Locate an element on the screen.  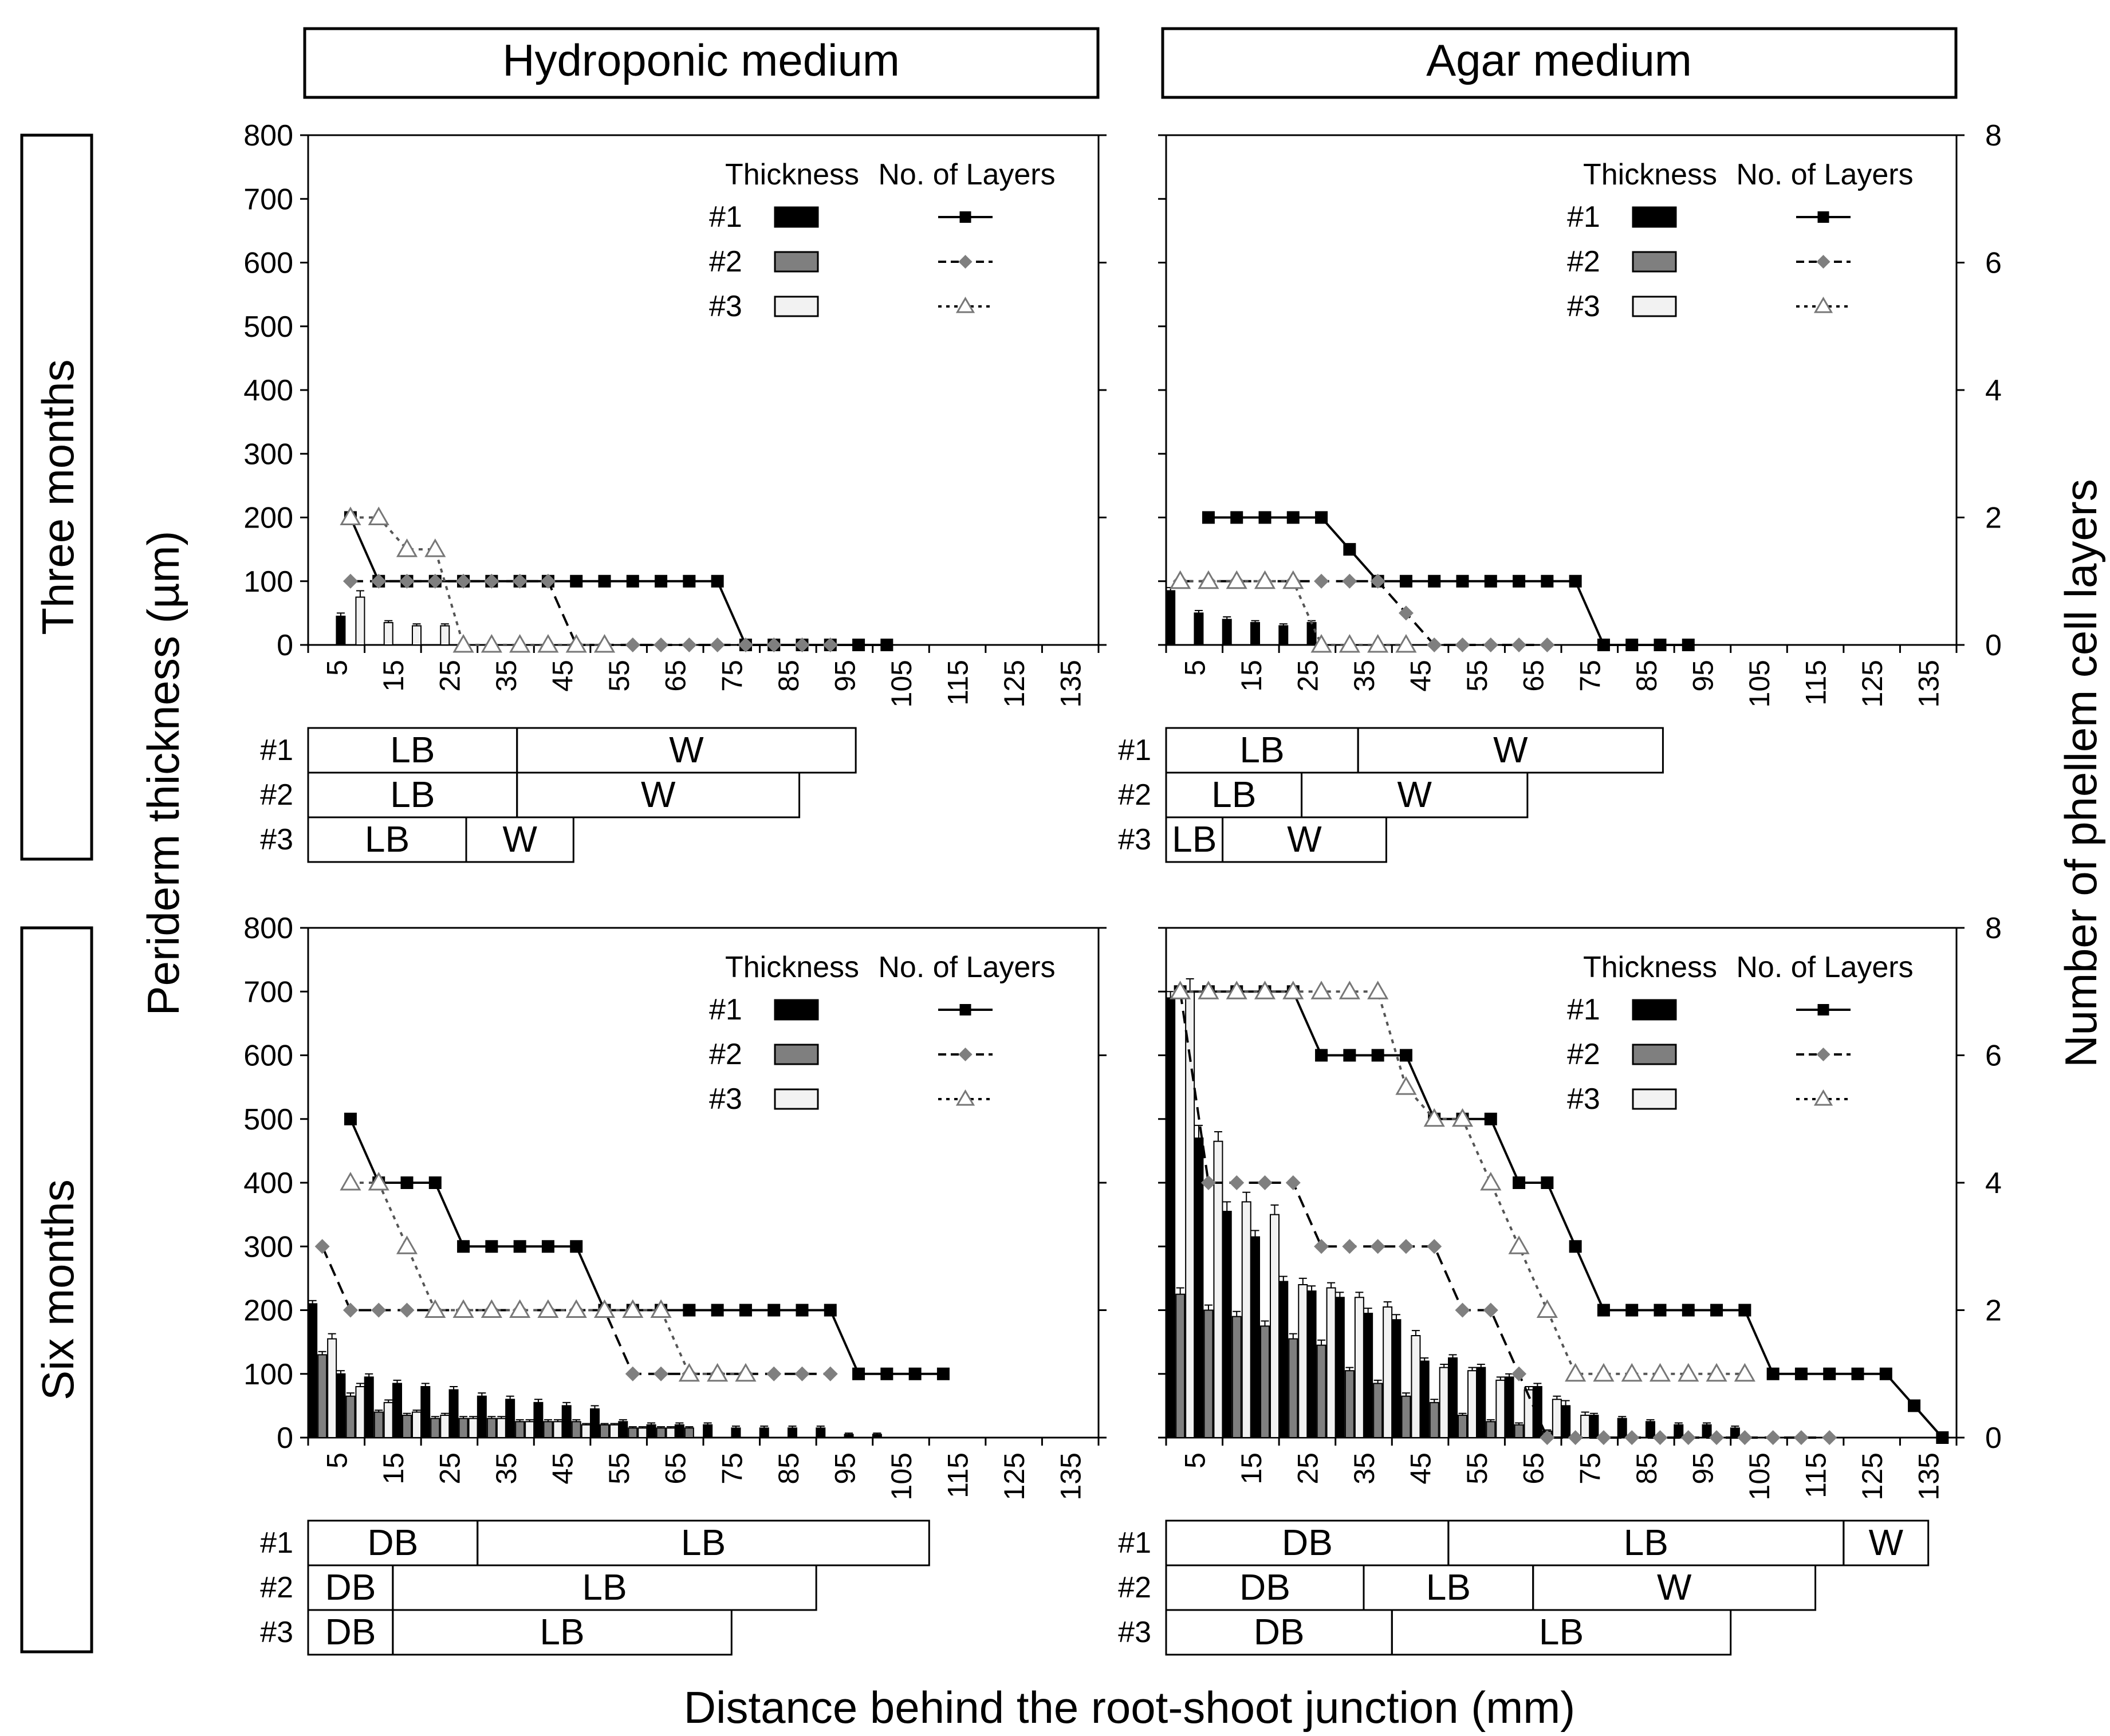
x-tick-label: 15 is located at coordinates (393, 1468).